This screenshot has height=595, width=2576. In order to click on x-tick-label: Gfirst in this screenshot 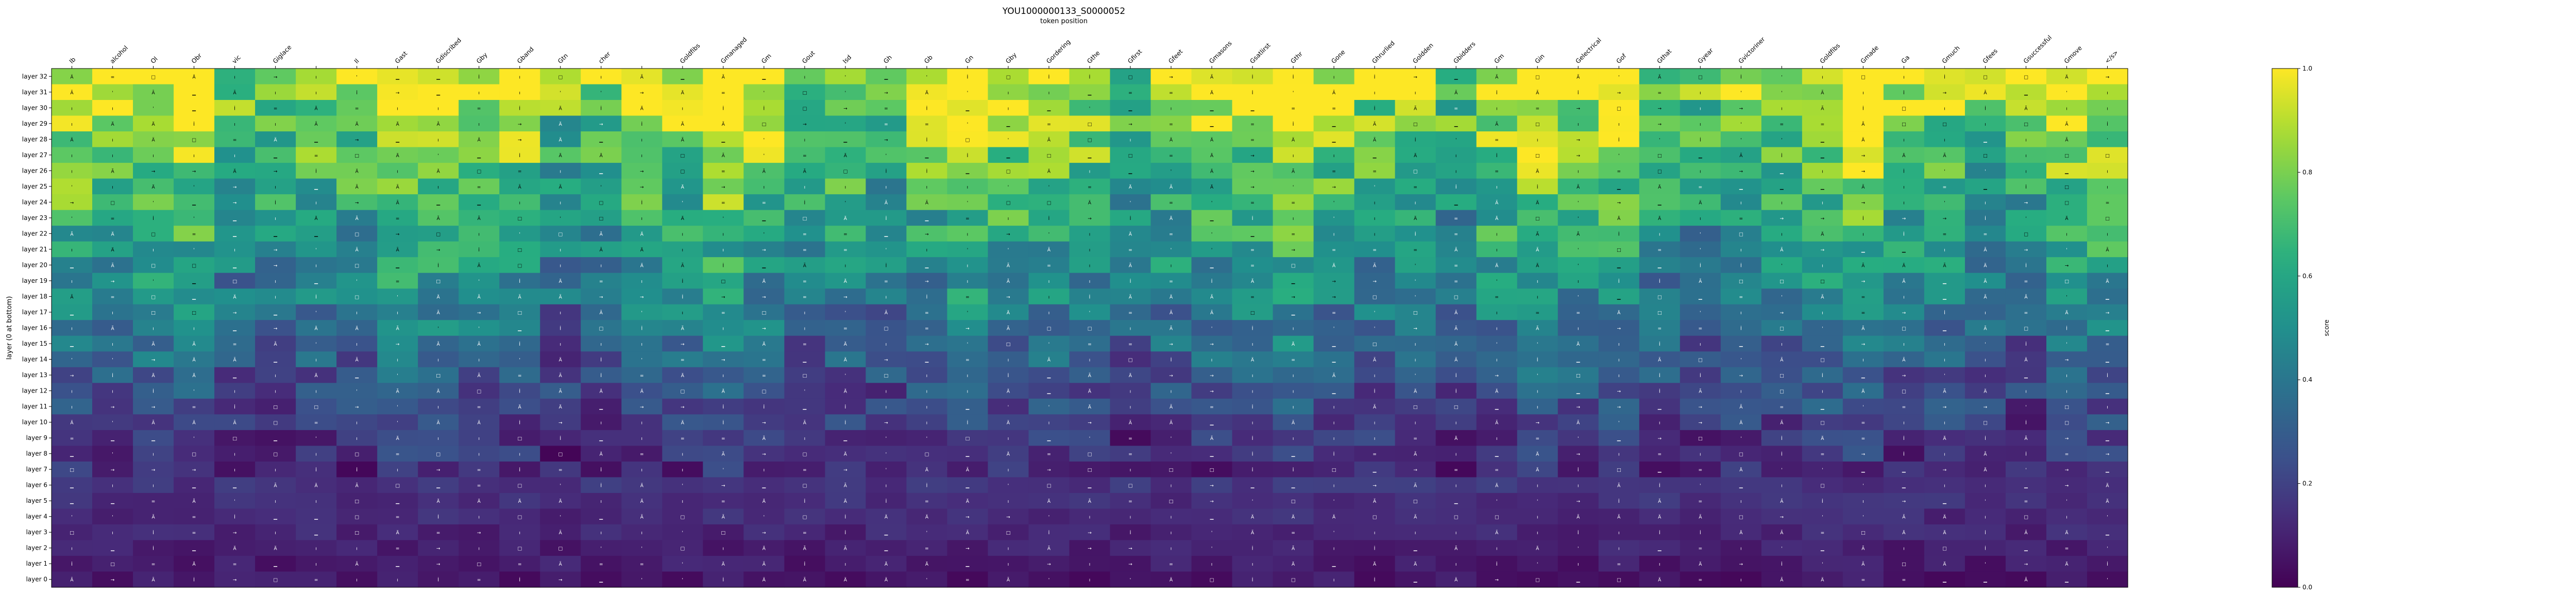, I will do `click(1134, 56)`.